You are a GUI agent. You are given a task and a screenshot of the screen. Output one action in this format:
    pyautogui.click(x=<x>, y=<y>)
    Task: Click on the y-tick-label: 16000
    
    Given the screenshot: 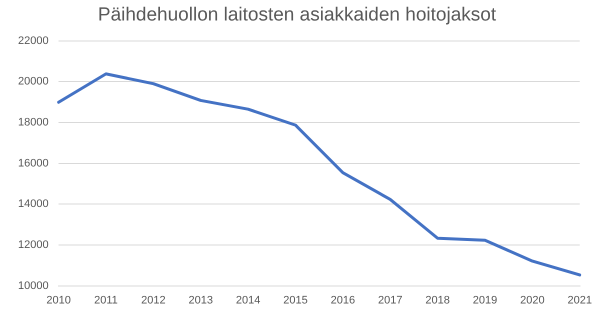 What is the action you would take?
    pyautogui.click(x=33, y=163)
    